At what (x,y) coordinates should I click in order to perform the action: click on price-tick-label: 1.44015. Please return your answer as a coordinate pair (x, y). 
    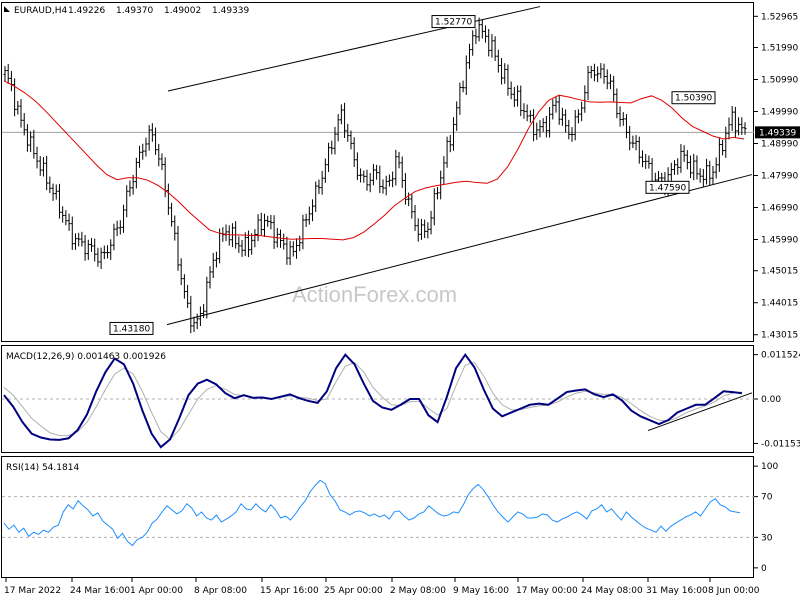
    Looking at the image, I should click on (779, 304).